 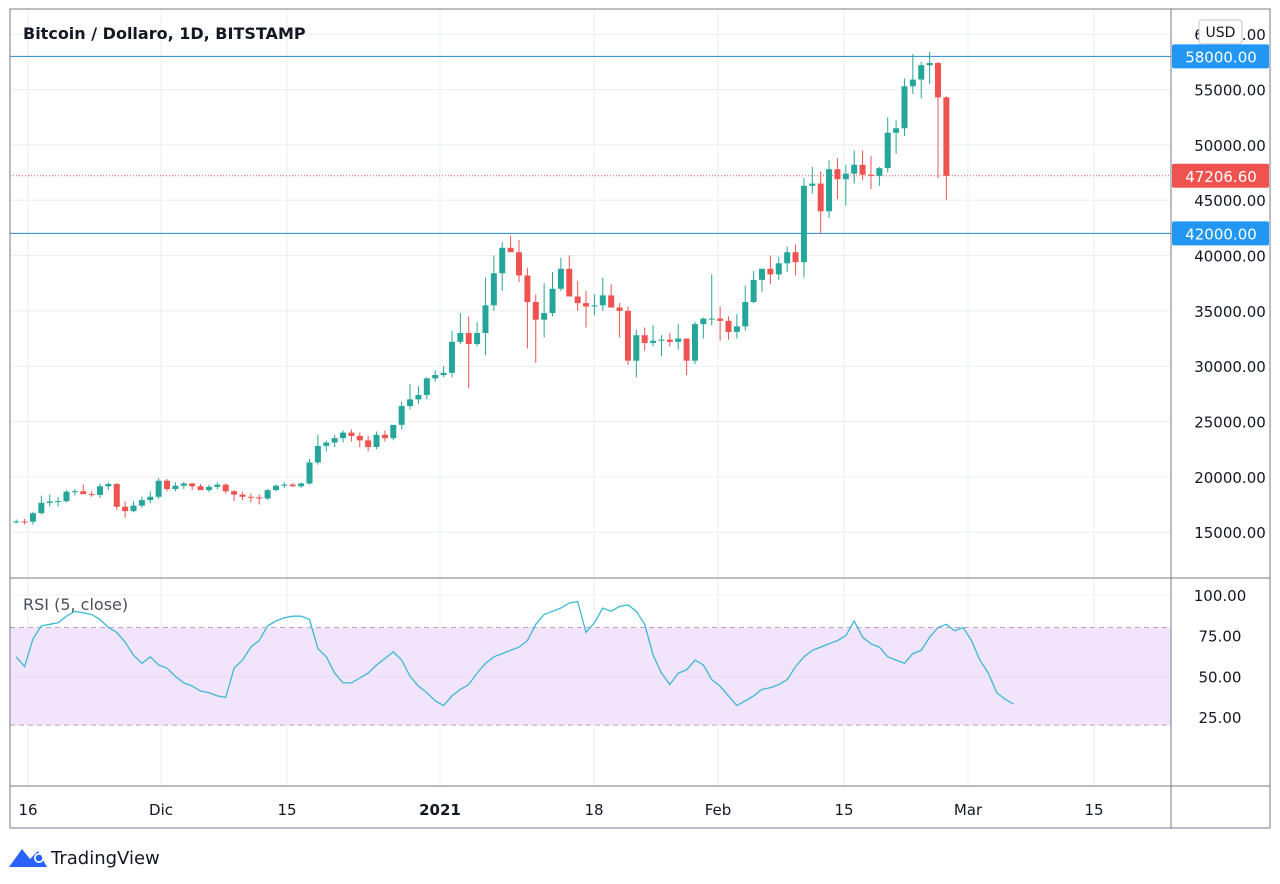 I want to click on rsi-tick-label: 50.00, so click(x=1220, y=677).